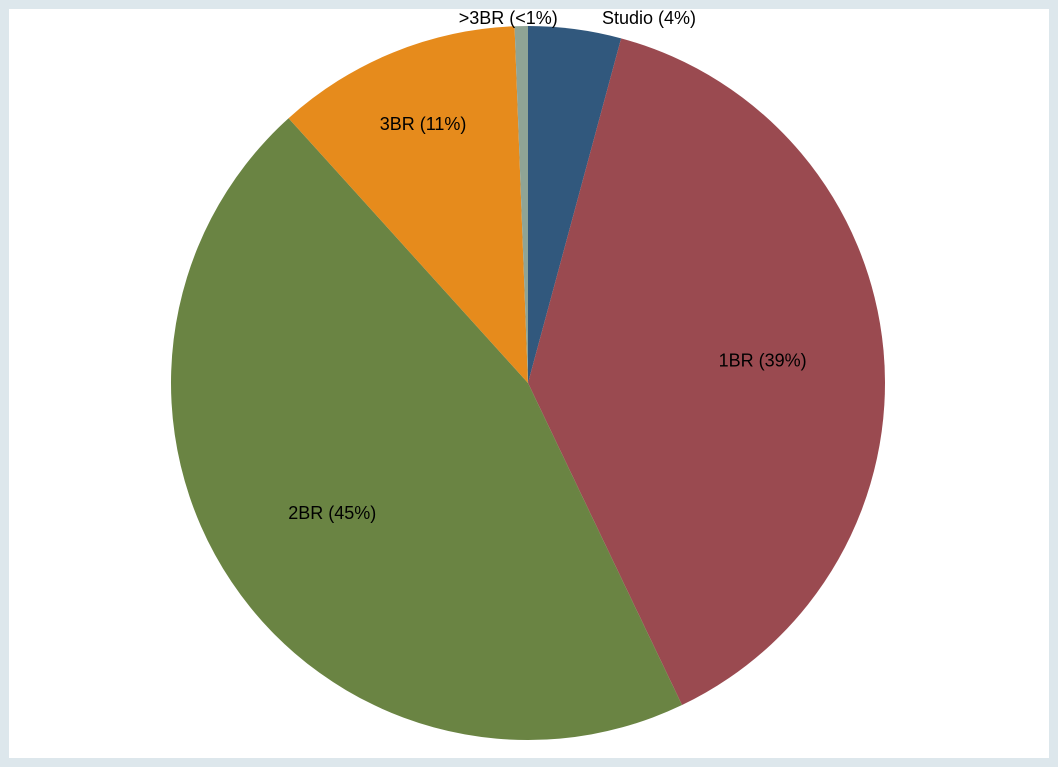 The width and height of the screenshot is (1058, 767). Describe the element at coordinates (649, 18) in the screenshot. I see `slice-label: Studio (4%)` at that location.